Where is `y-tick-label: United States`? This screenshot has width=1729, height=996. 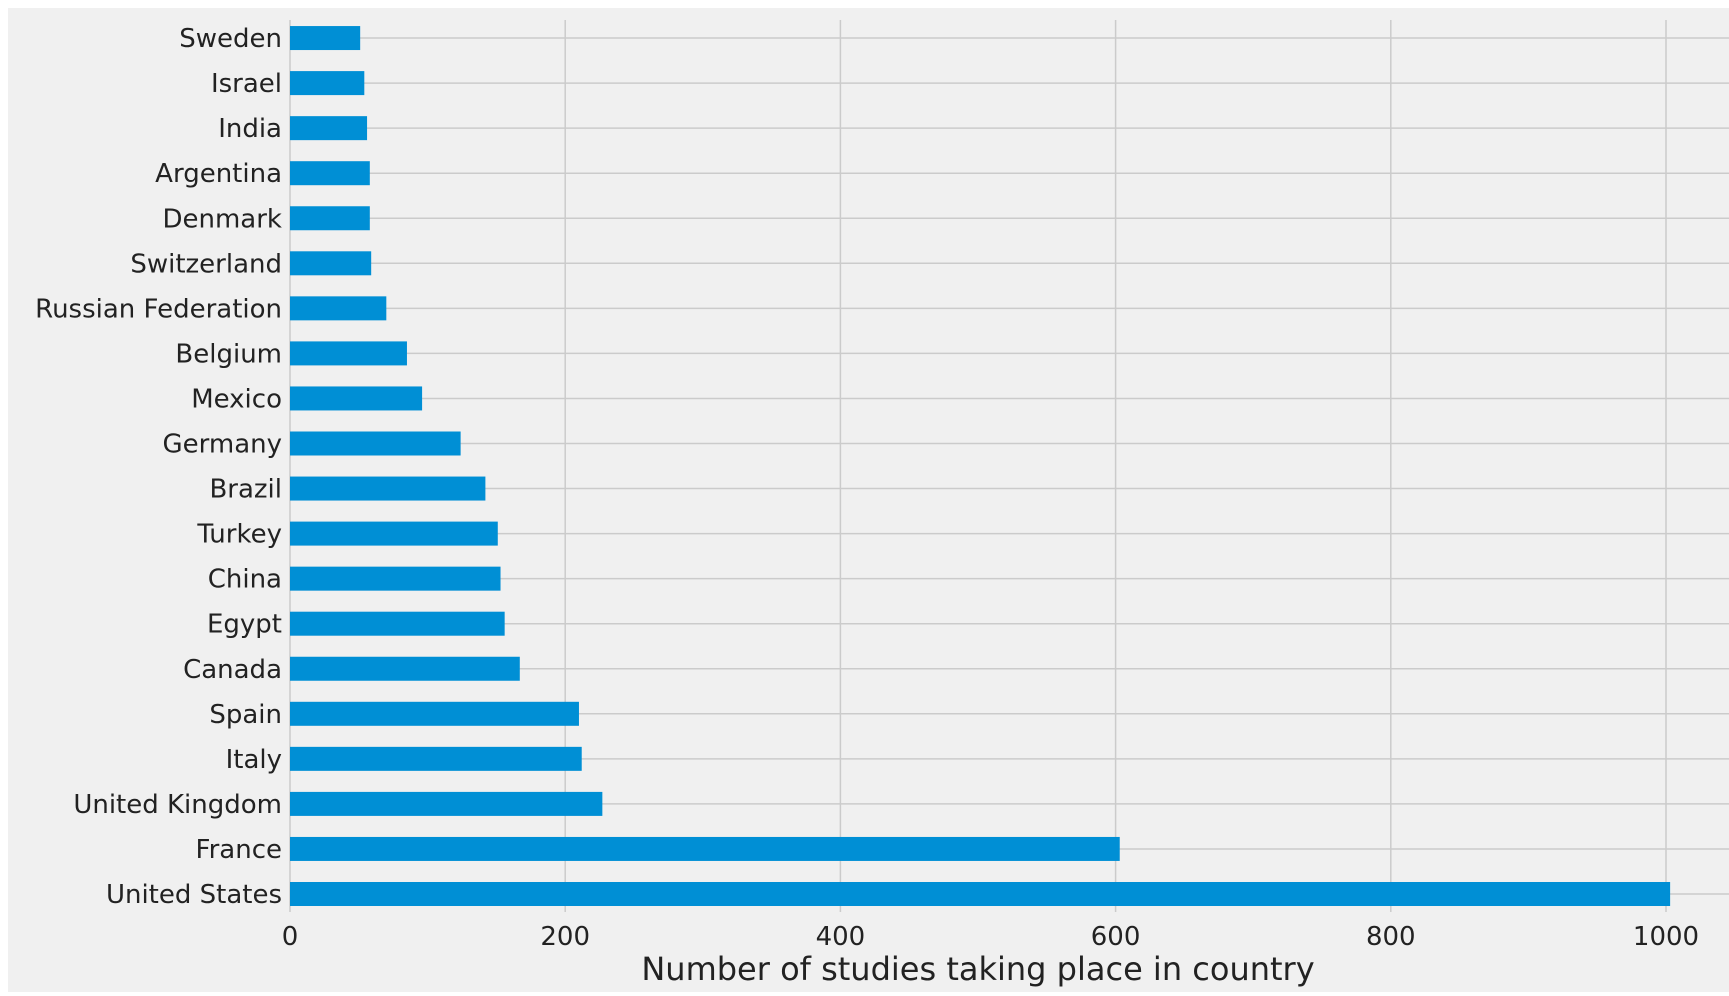 y-tick-label: United States is located at coordinates (194, 895).